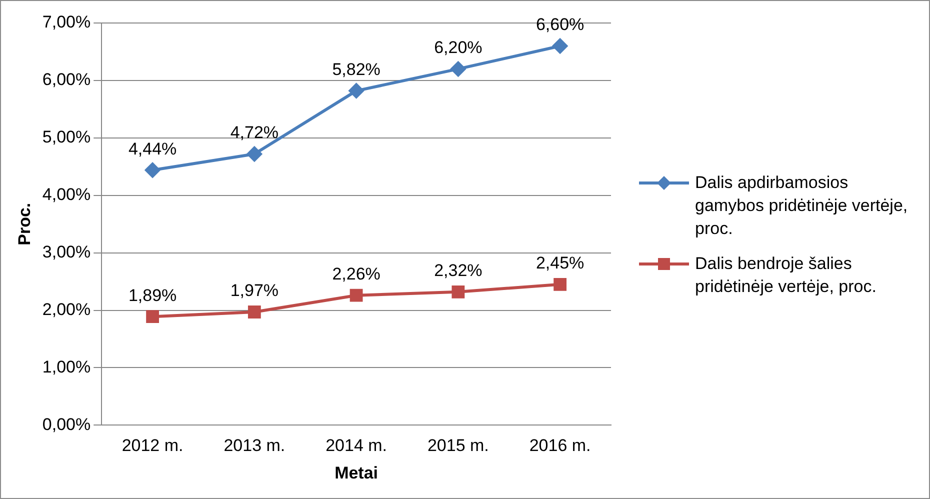 This screenshot has width=930, height=499. Describe the element at coordinates (66, 22) in the screenshot. I see `y-tick-label: 7,00%` at that location.